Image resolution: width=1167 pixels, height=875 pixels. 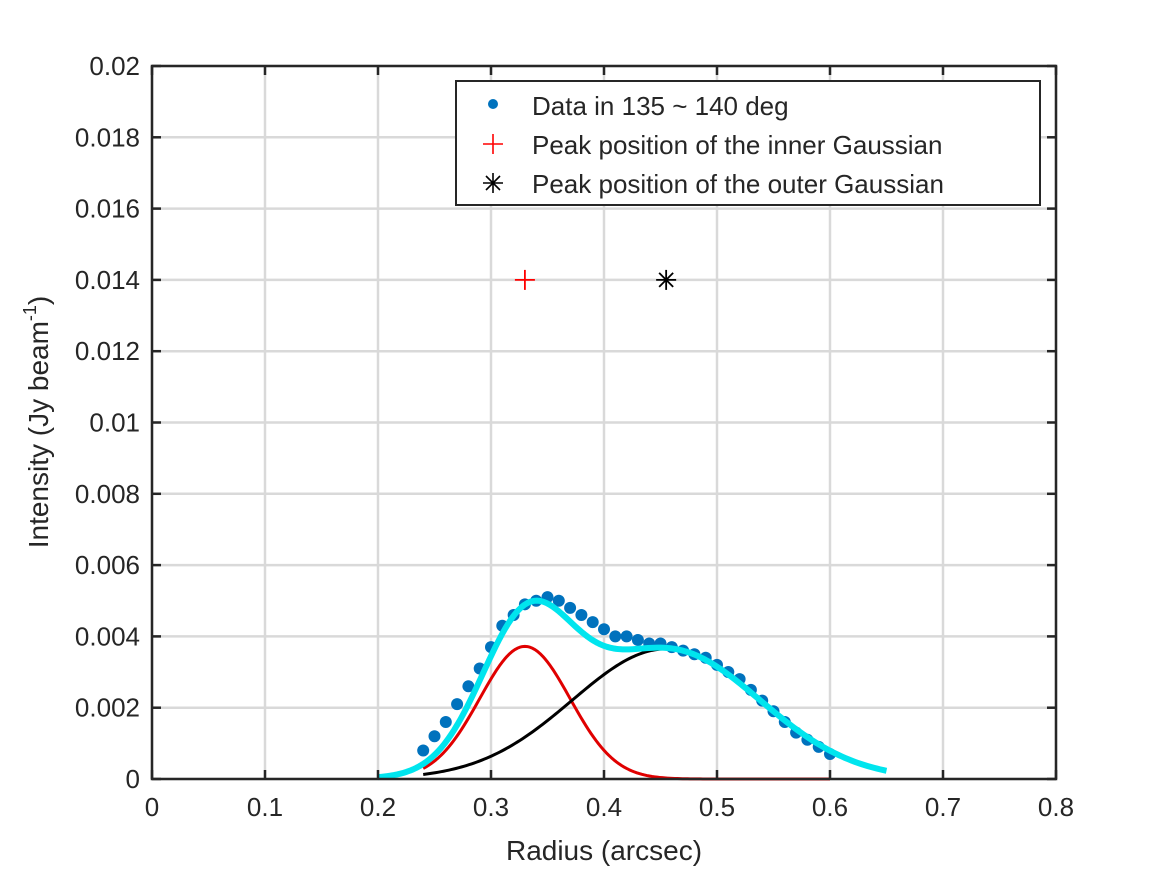 What do you see at coordinates (632, 689) in the screenshot?
I see `total-fit-line` at bounding box center [632, 689].